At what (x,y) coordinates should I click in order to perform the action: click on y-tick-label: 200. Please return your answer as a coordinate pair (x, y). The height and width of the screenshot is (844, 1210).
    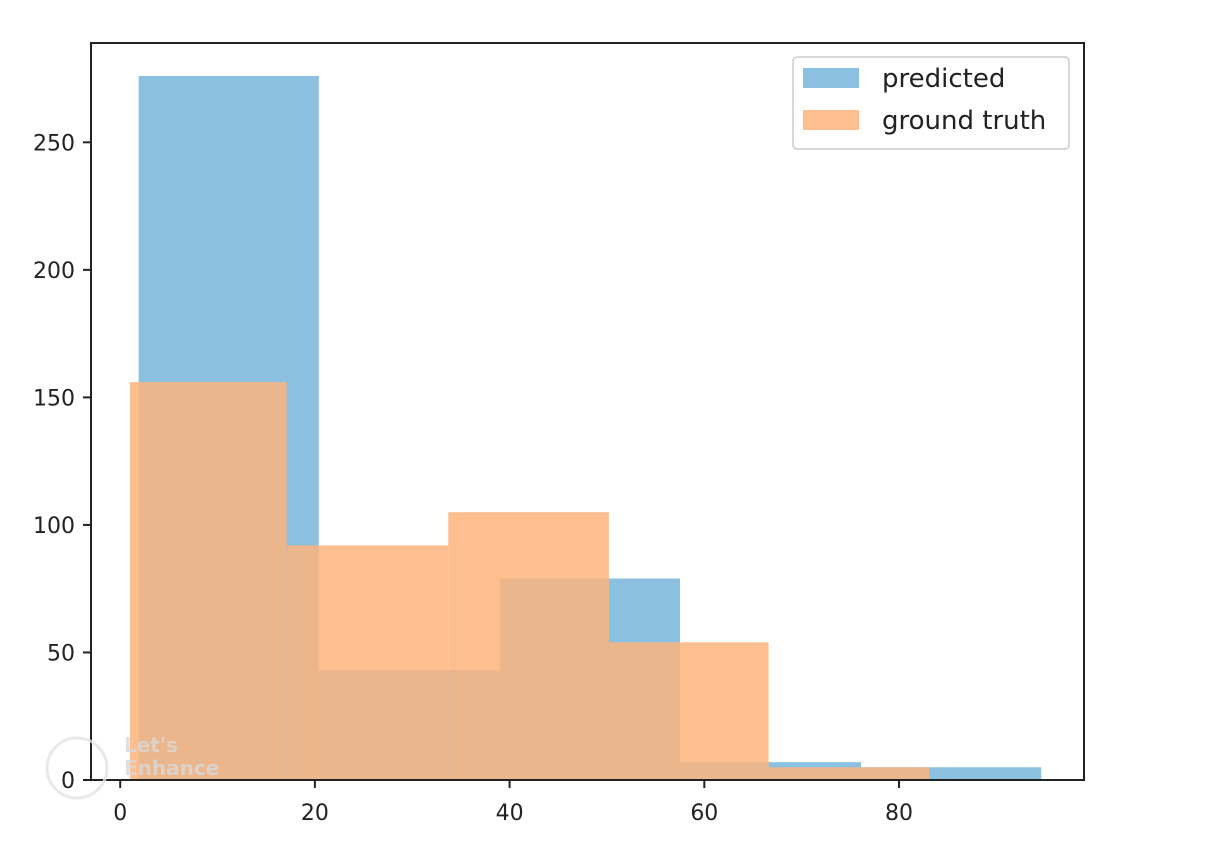
    Looking at the image, I should click on (54, 271).